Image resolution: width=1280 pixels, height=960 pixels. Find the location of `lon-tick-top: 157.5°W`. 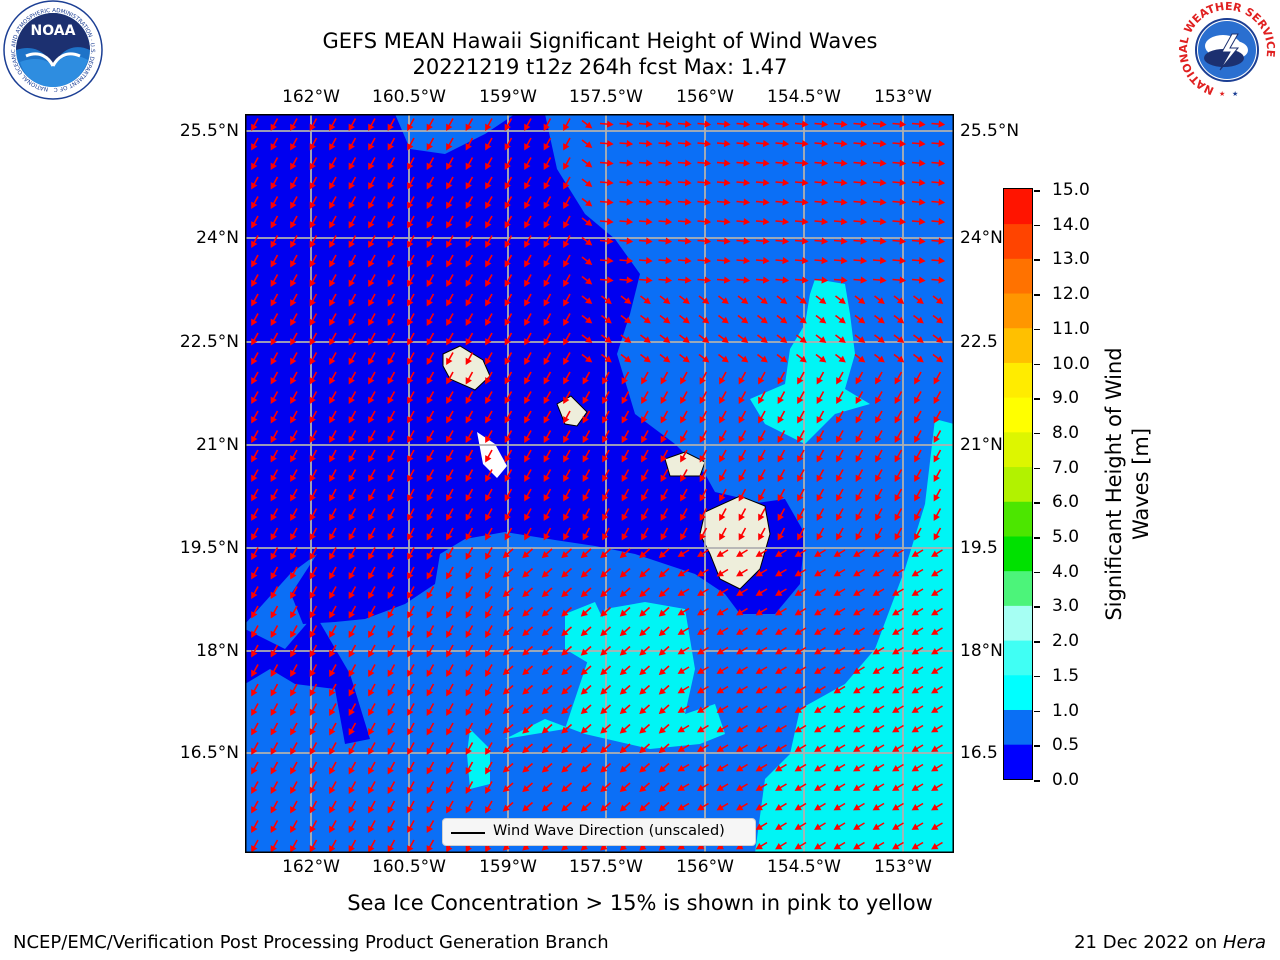

lon-tick-top: 157.5°W is located at coordinates (606, 97).